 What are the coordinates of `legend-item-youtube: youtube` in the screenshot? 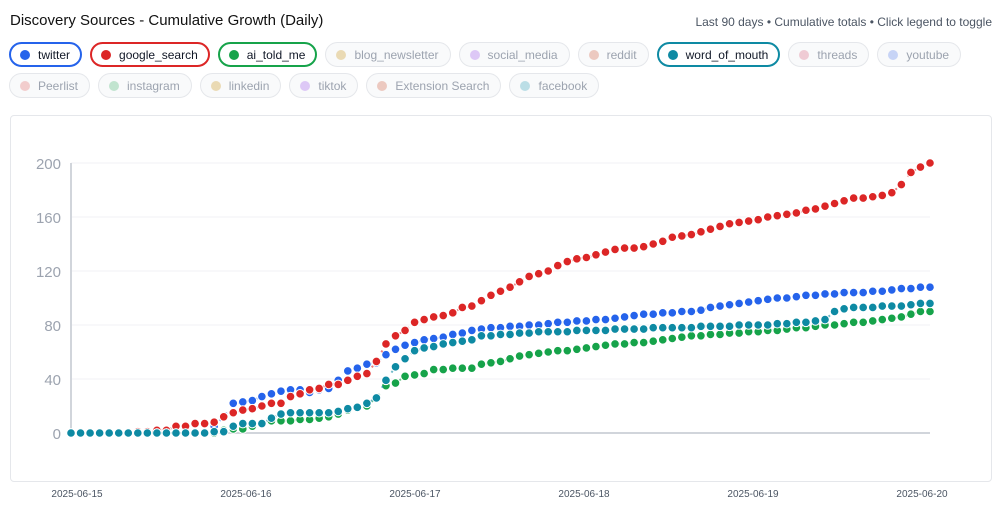 It's located at (919, 54).